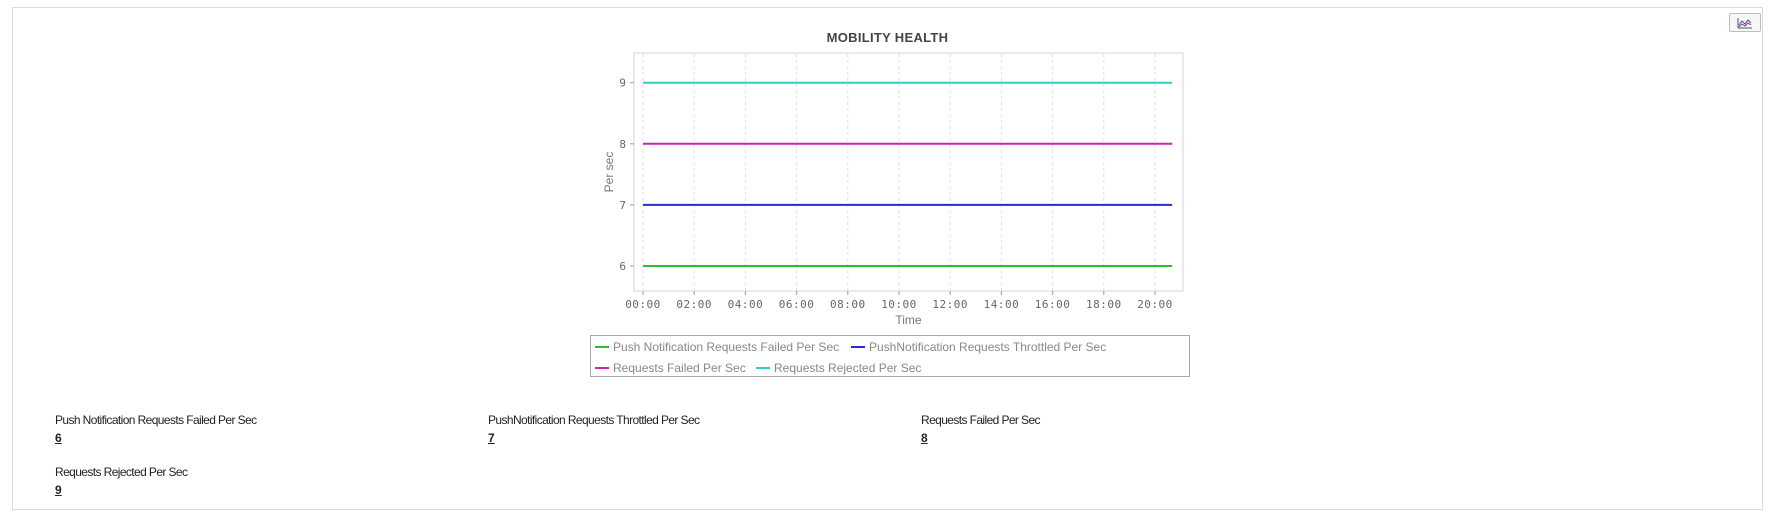  What do you see at coordinates (609, 172) in the screenshot?
I see `y-axis-label: Per sec` at bounding box center [609, 172].